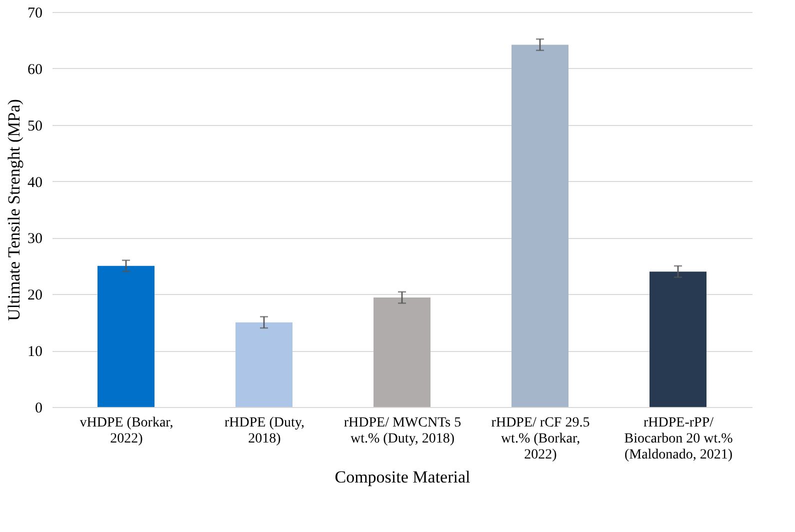  I want to click on x-tick-label: vHDPE (Borkar, 2022), so click(127, 431).